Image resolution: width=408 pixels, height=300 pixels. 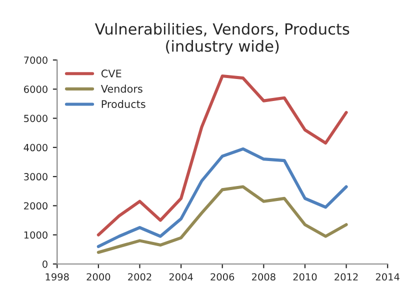 I want to click on x-tick-label: 2004, so click(x=181, y=277).